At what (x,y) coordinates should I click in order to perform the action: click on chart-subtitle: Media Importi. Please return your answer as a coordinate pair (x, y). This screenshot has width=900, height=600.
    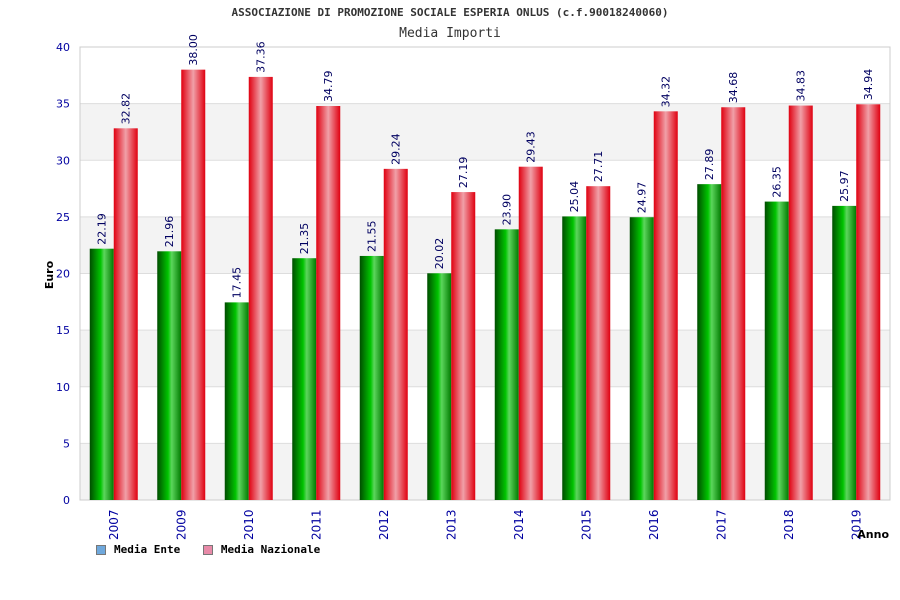
    Looking at the image, I should click on (450, 33).